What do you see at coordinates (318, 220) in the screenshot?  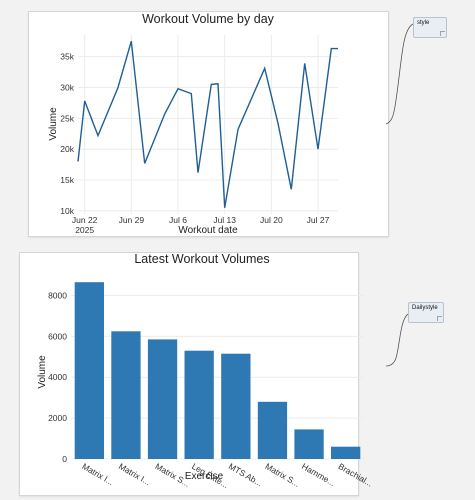 I see `line-x-tick-label: Jul 27` at bounding box center [318, 220].